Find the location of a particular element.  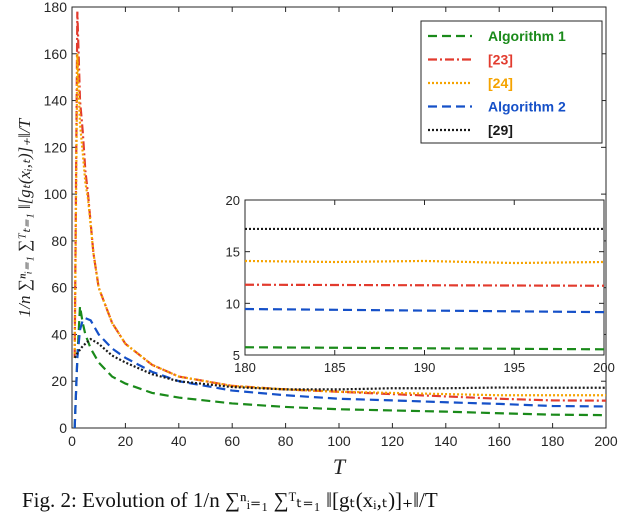

y-tick-label: 40 is located at coordinates (59, 334).